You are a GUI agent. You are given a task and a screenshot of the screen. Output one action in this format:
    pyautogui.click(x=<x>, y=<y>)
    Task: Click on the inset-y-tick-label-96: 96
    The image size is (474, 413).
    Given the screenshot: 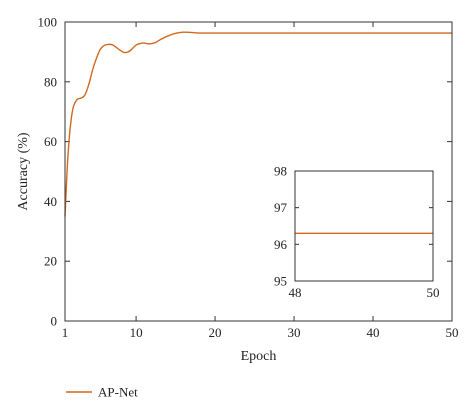 What is the action you would take?
    pyautogui.click(x=281, y=244)
    